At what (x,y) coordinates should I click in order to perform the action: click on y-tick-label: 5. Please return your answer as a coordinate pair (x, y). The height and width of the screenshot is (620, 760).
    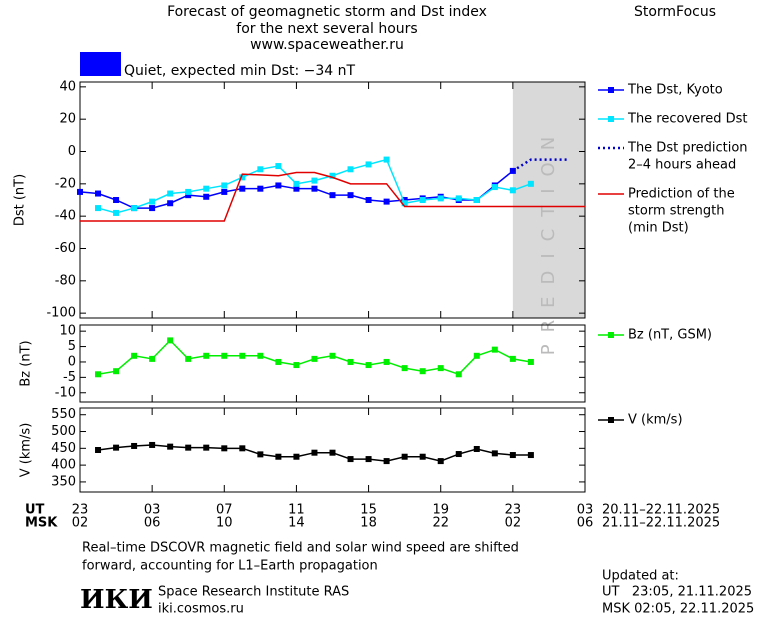
    Looking at the image, I should click on (72, 346).